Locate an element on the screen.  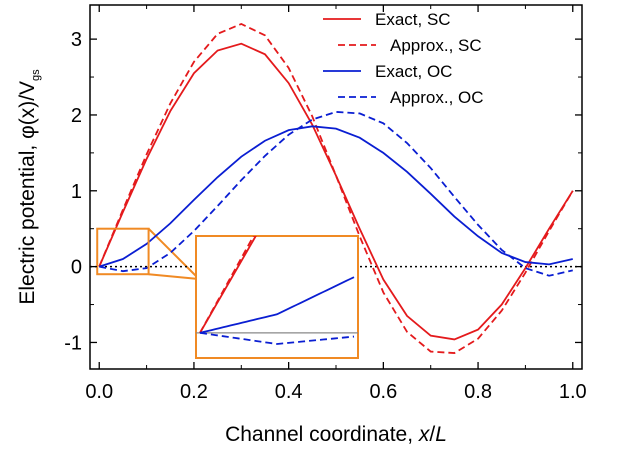
inset-frame is located at coordinates (277, 297).